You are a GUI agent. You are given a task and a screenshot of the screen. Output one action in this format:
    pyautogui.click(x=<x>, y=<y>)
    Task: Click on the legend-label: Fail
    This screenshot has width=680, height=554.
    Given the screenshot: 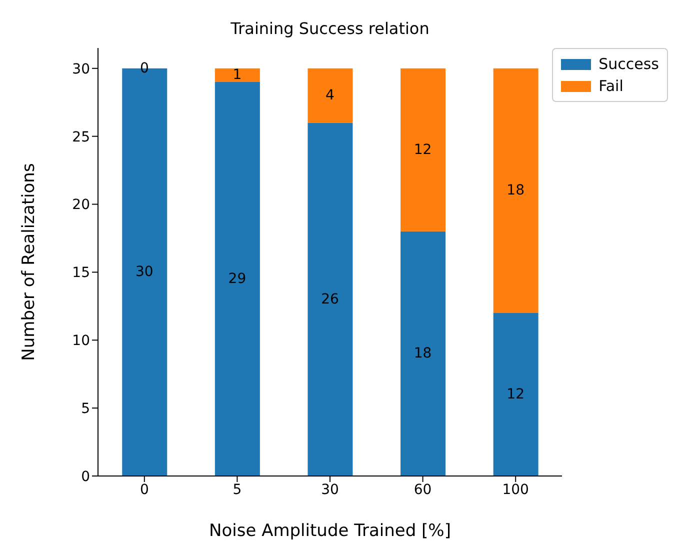 What is the action you would take?
    pyautogui.click(x=611, y=86)
    